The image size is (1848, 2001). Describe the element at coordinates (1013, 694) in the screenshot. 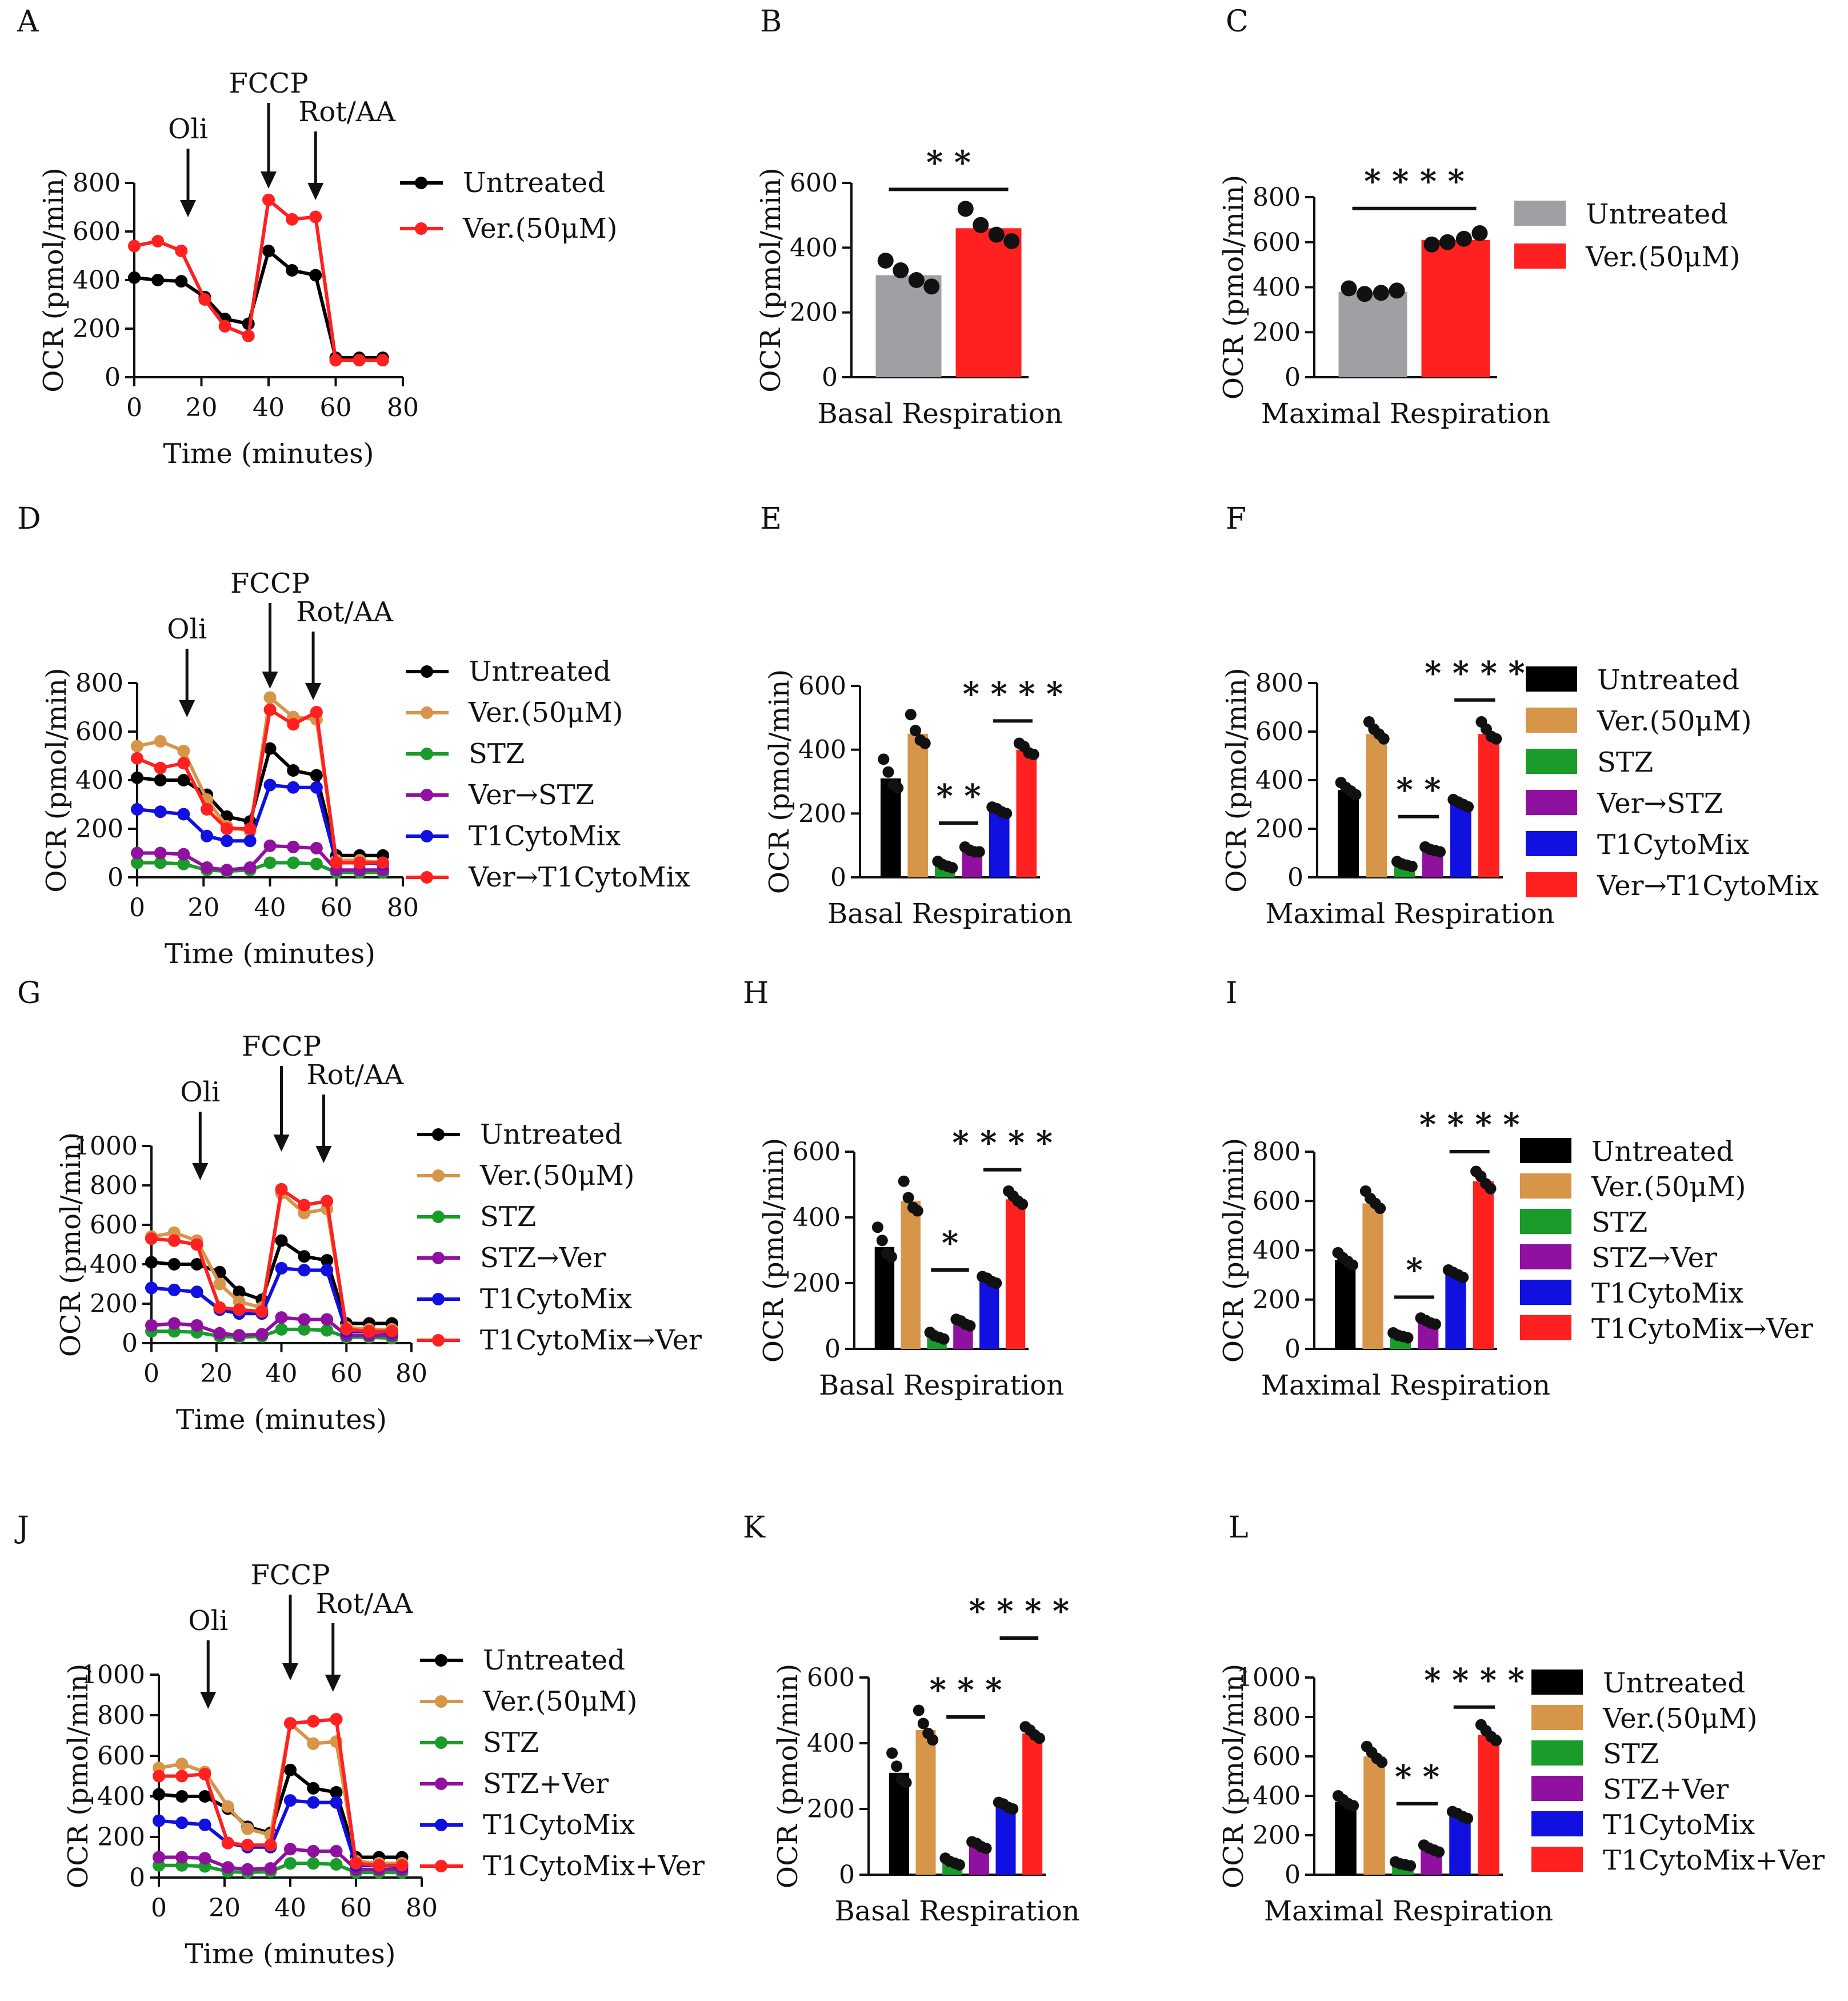

I see `significance-label: * * * *` at that location.